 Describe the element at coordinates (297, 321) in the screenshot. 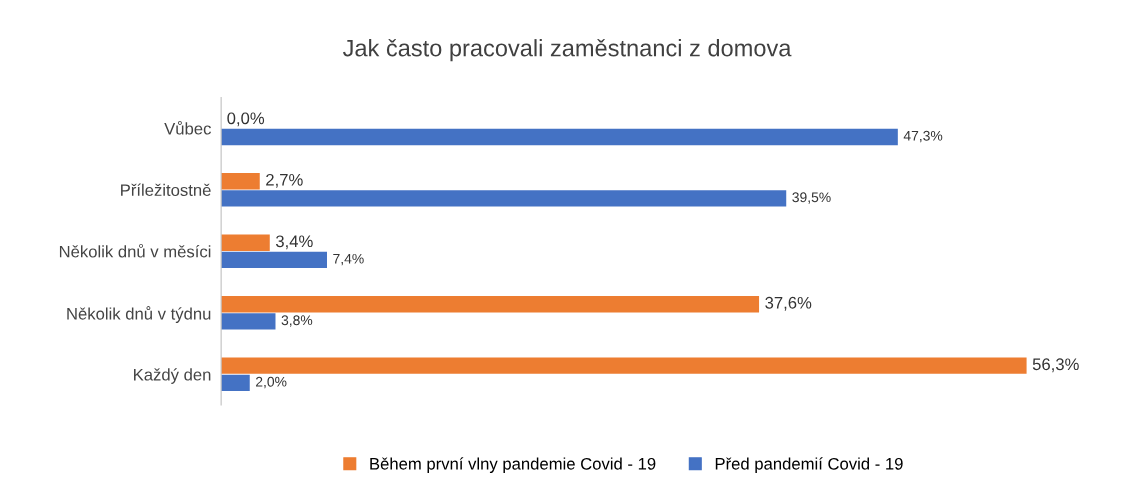

I see `data-label: 3,8%` at that location.